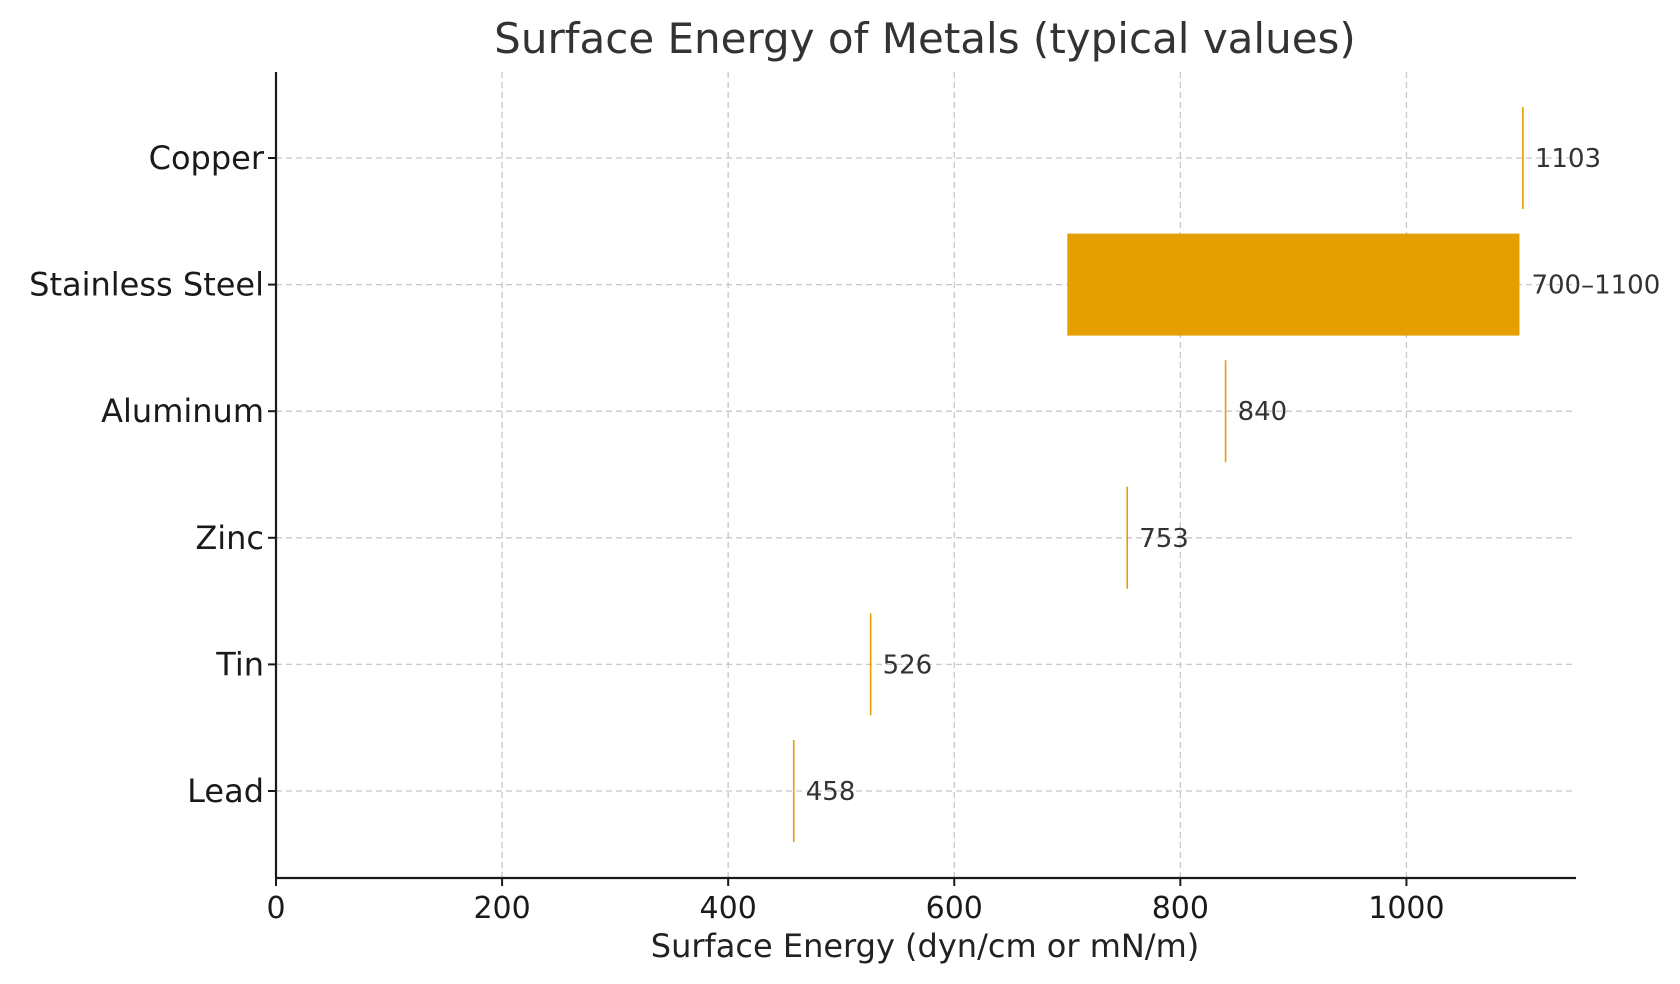 The width and height of the screenshot is (1680, 984). I want to click on bar-value-label: 753, so click(1164, 539).